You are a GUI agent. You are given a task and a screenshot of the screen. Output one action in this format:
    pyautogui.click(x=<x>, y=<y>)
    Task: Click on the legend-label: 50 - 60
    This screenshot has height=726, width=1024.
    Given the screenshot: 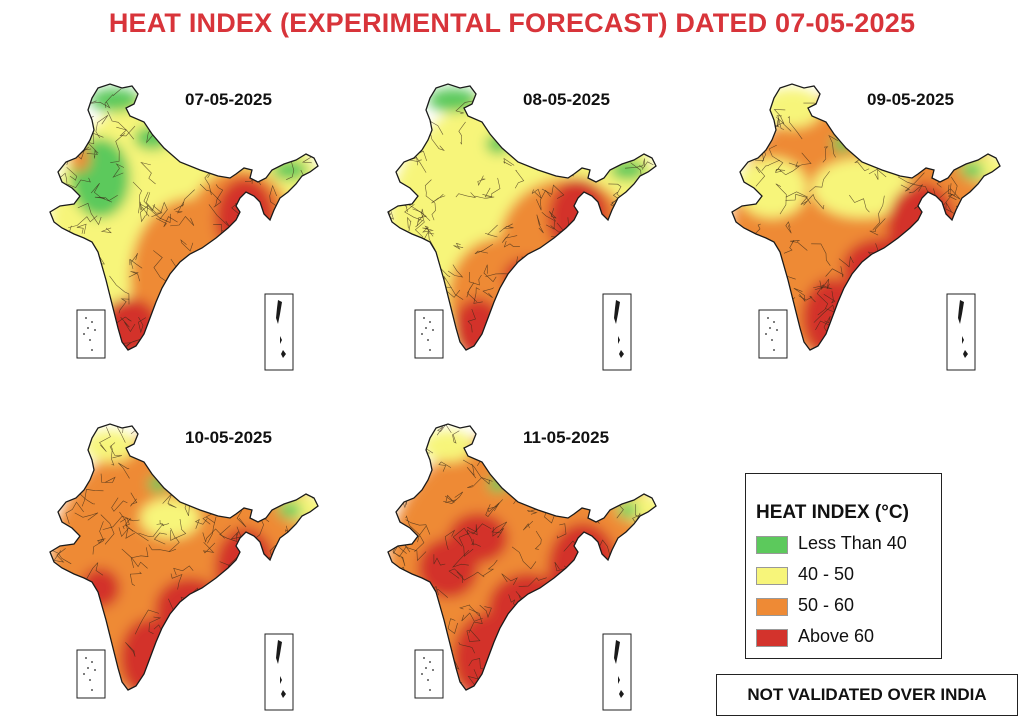 What is the action you would take?
    pyautogui.click(x=826, y=605)
    